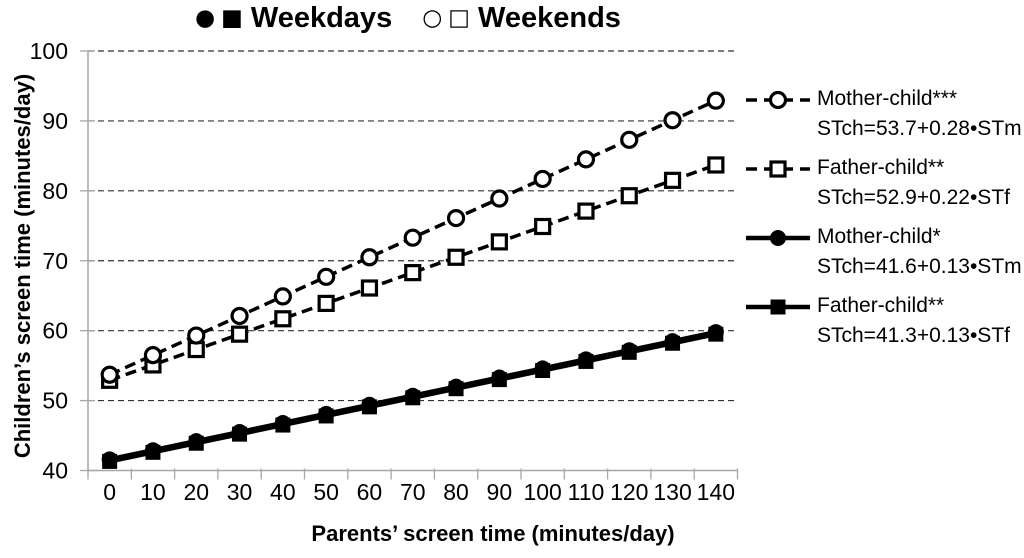 The image size is (1024, 558). I want to click on x-tick-label: 100, so click(542, 492).